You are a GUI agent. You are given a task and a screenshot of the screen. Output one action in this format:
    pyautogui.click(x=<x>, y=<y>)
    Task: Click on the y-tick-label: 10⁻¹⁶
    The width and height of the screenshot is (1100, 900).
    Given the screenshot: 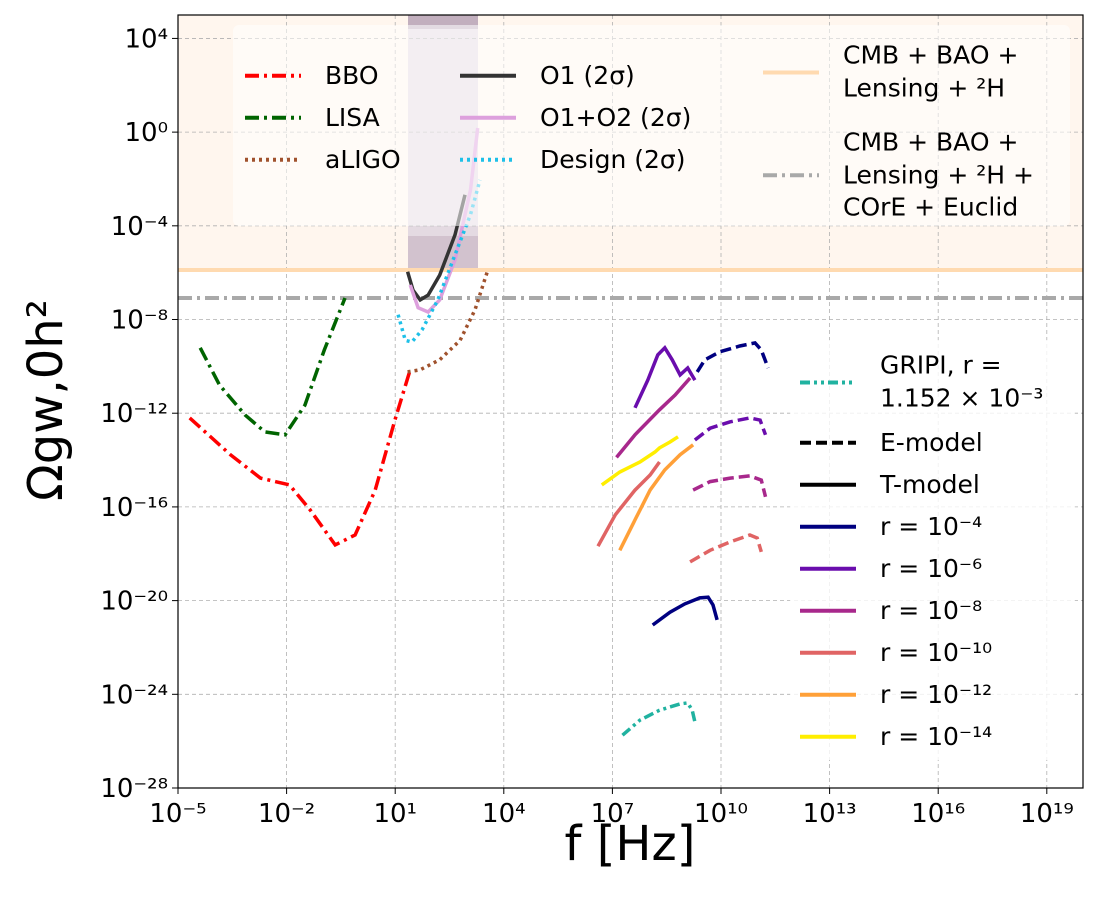 What is the action you would take?
    pyautogui.click(x=134, y=508)
    